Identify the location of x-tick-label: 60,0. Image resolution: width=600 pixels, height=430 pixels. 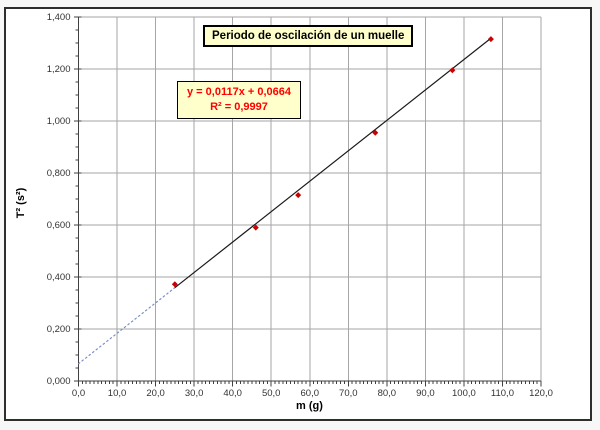
(310, 393).